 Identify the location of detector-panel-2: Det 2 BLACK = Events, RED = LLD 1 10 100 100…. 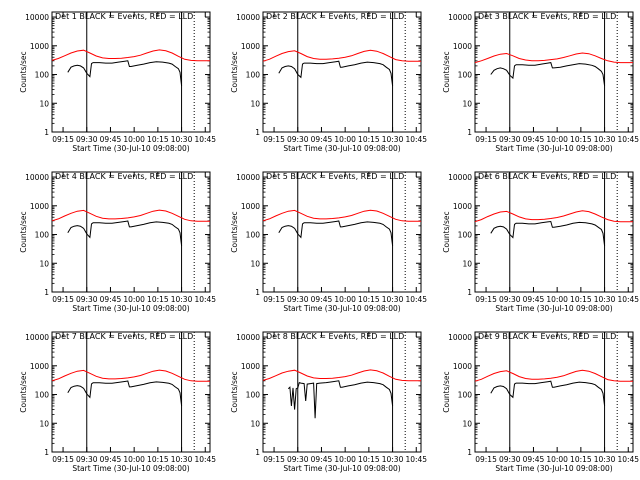
(328, 82).